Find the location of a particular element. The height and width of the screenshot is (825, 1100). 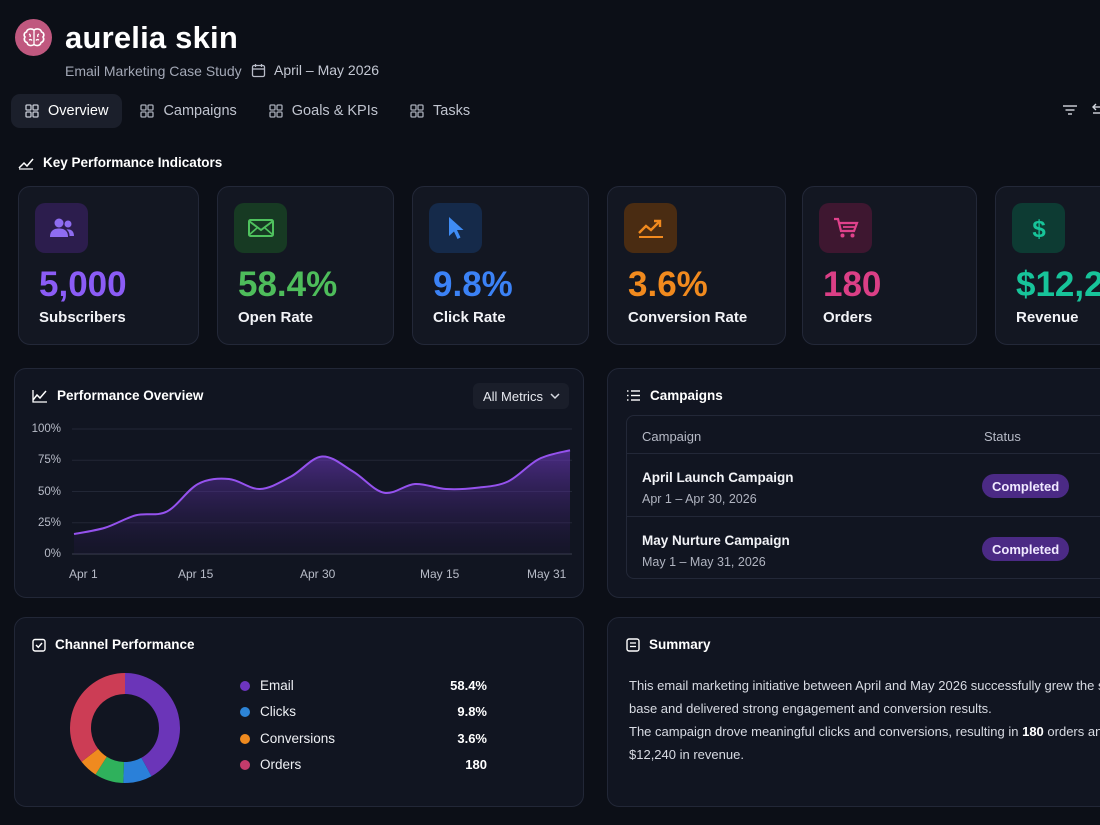

kpi-value: 5,000 is located at coordinates (83, 284).